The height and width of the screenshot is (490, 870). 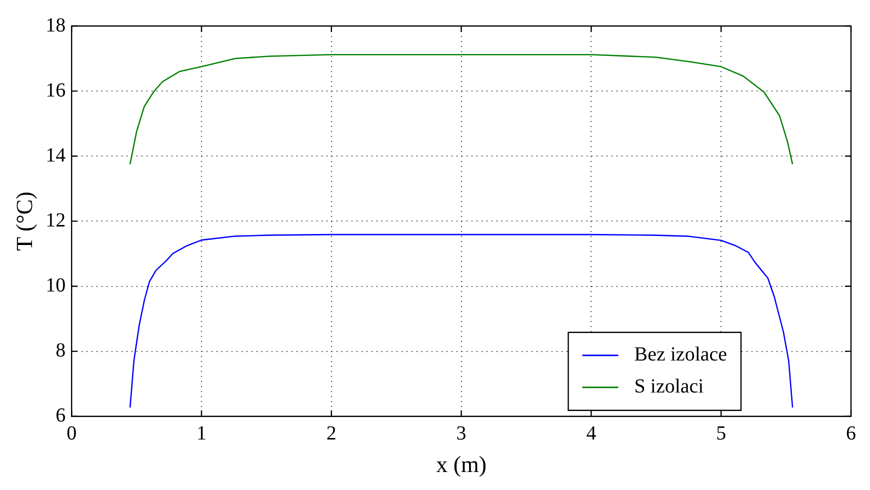 What do you see at coordinates (201, 433) in the screenshot?
I see `x-tick-label: 1` at bounding box center [201, 433].